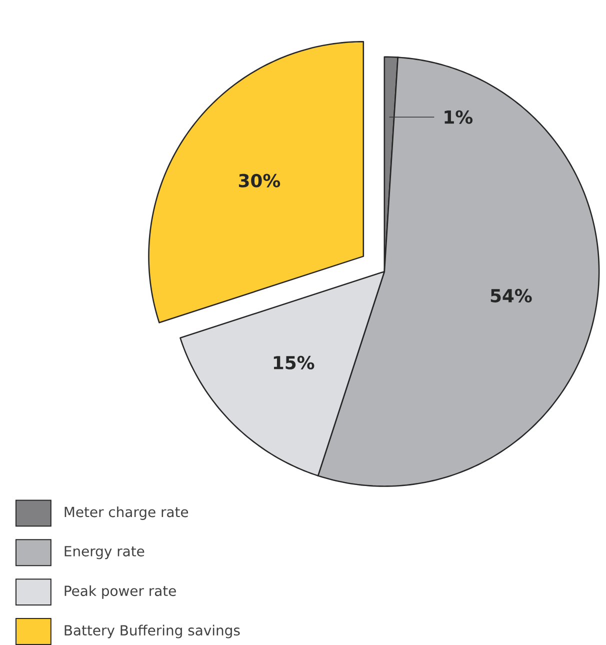 The image size is (606, 645). Describe the element at coordinates (511, 295) in the screenshot. I see `data-label: 54%` at that location.